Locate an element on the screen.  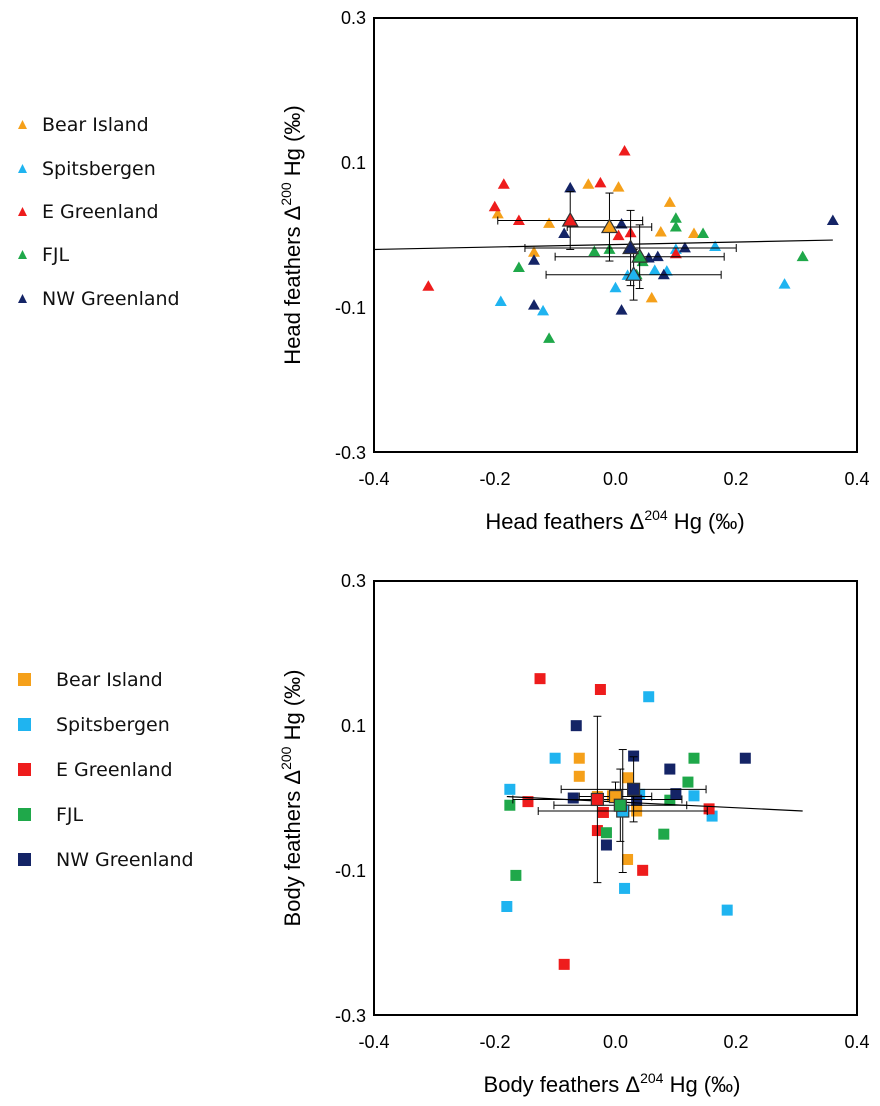
x-tick-label: 0.4 is located at coordinates (856, 479).